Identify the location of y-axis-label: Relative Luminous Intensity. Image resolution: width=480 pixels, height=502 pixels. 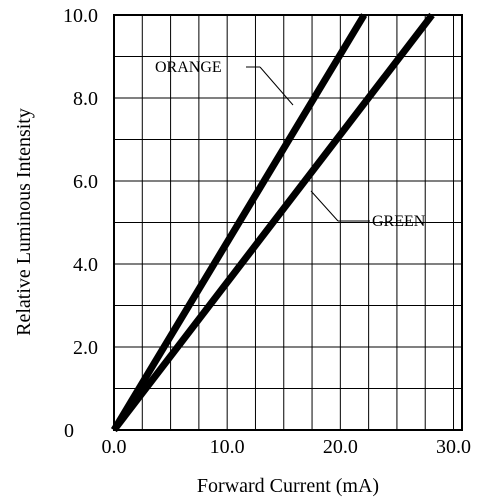
(24, 222).